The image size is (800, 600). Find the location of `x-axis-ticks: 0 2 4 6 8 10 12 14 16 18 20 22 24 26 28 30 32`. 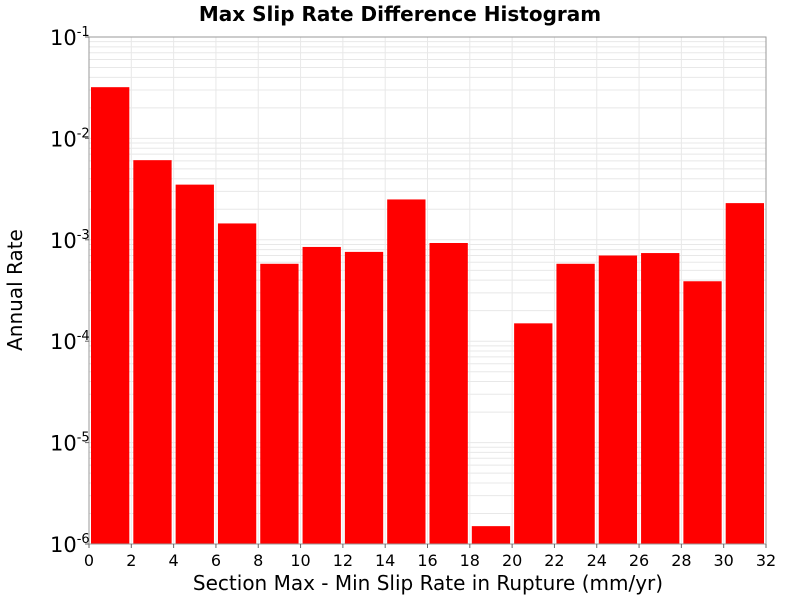

x-axis-ticks: 0 2 4 6 8 10 12 14 16 18 20 22 24 26 28 30 32 is located at coordinates (430, 557).